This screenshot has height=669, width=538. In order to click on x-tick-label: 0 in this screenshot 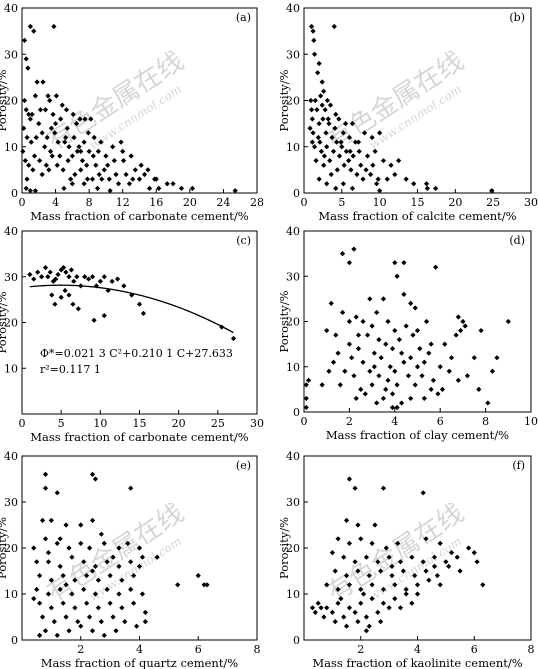, I will do `click(22, 423)`.